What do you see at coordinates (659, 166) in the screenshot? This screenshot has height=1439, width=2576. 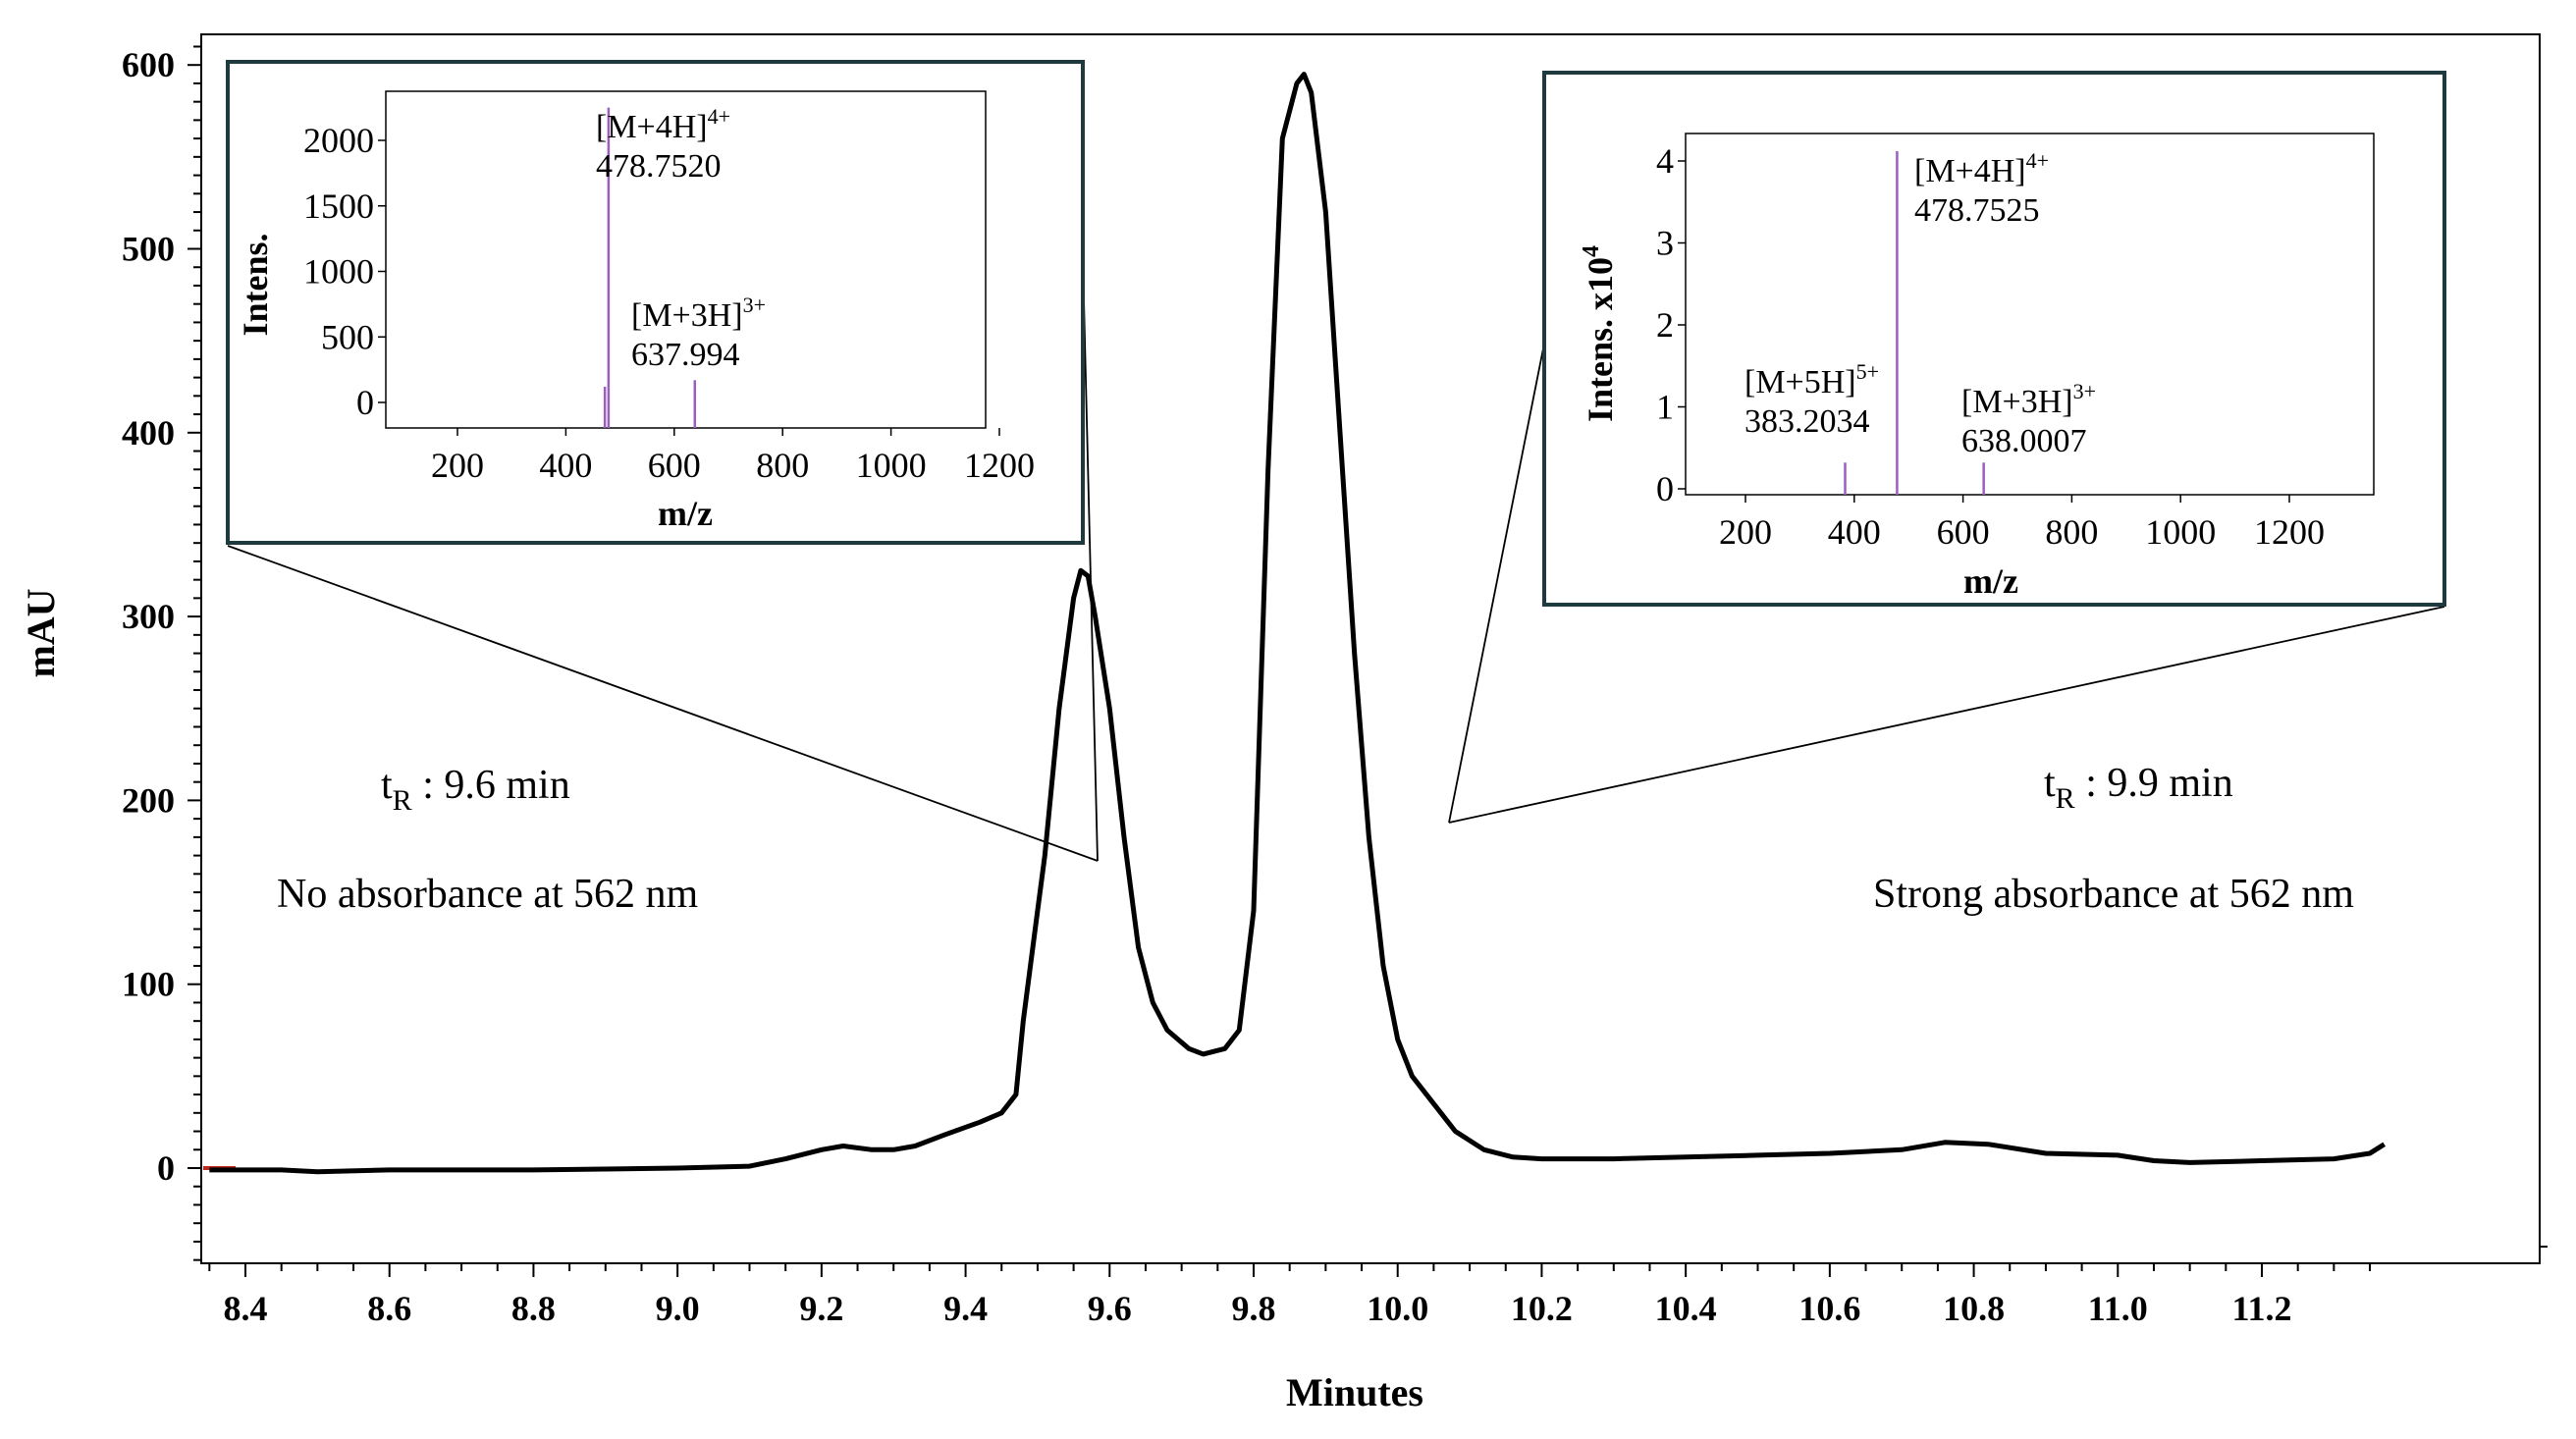 I see `peak-mz-label: 478.7520` at bounding box center [659, 166].